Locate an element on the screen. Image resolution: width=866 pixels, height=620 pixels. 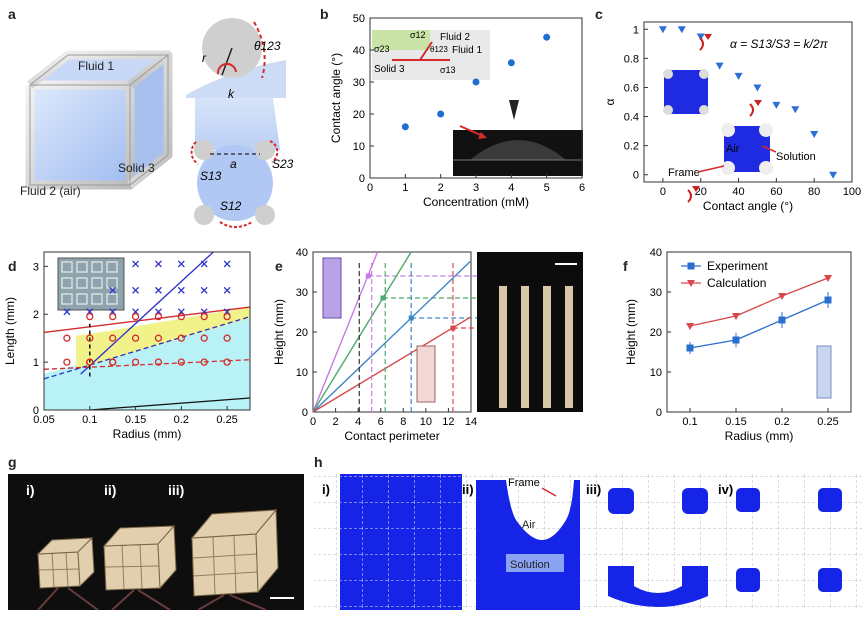
detail-label-theta: θ123 is located at coordinates (267, 46).